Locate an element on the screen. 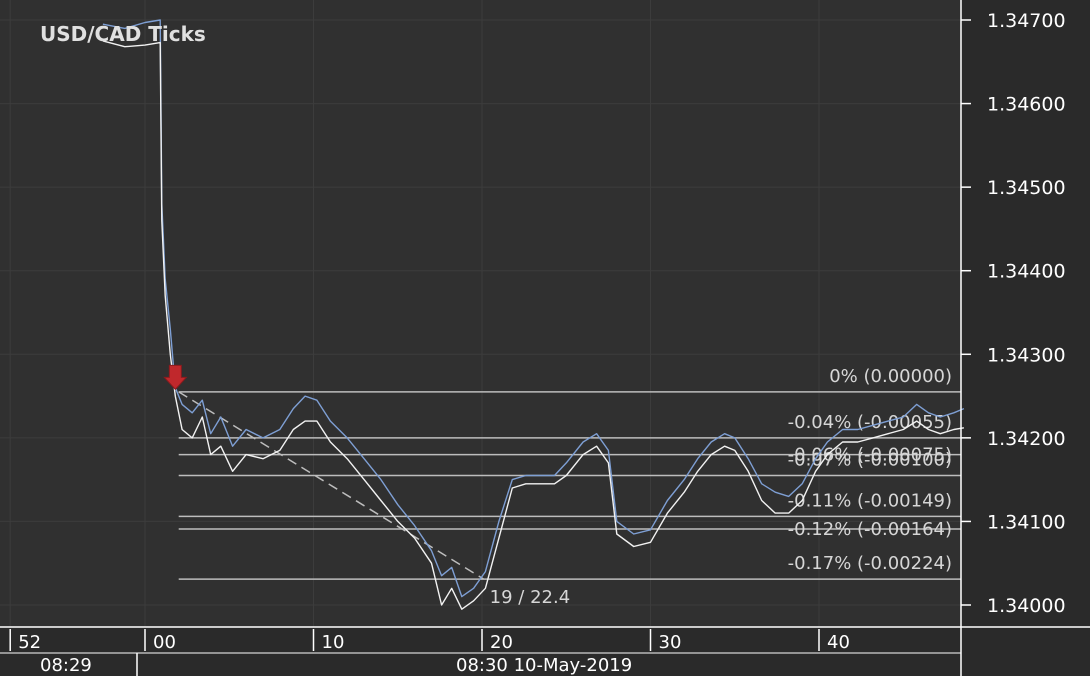  price-tick-label: 1.34400 is located at coordinates (1026, 272).